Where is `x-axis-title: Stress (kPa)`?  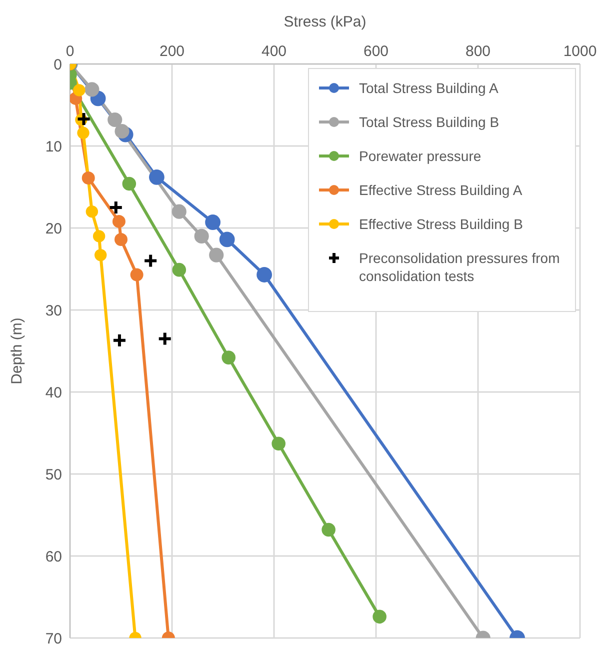
x-axis-title: Stress (kPa) is located at coordinates (325, 22).